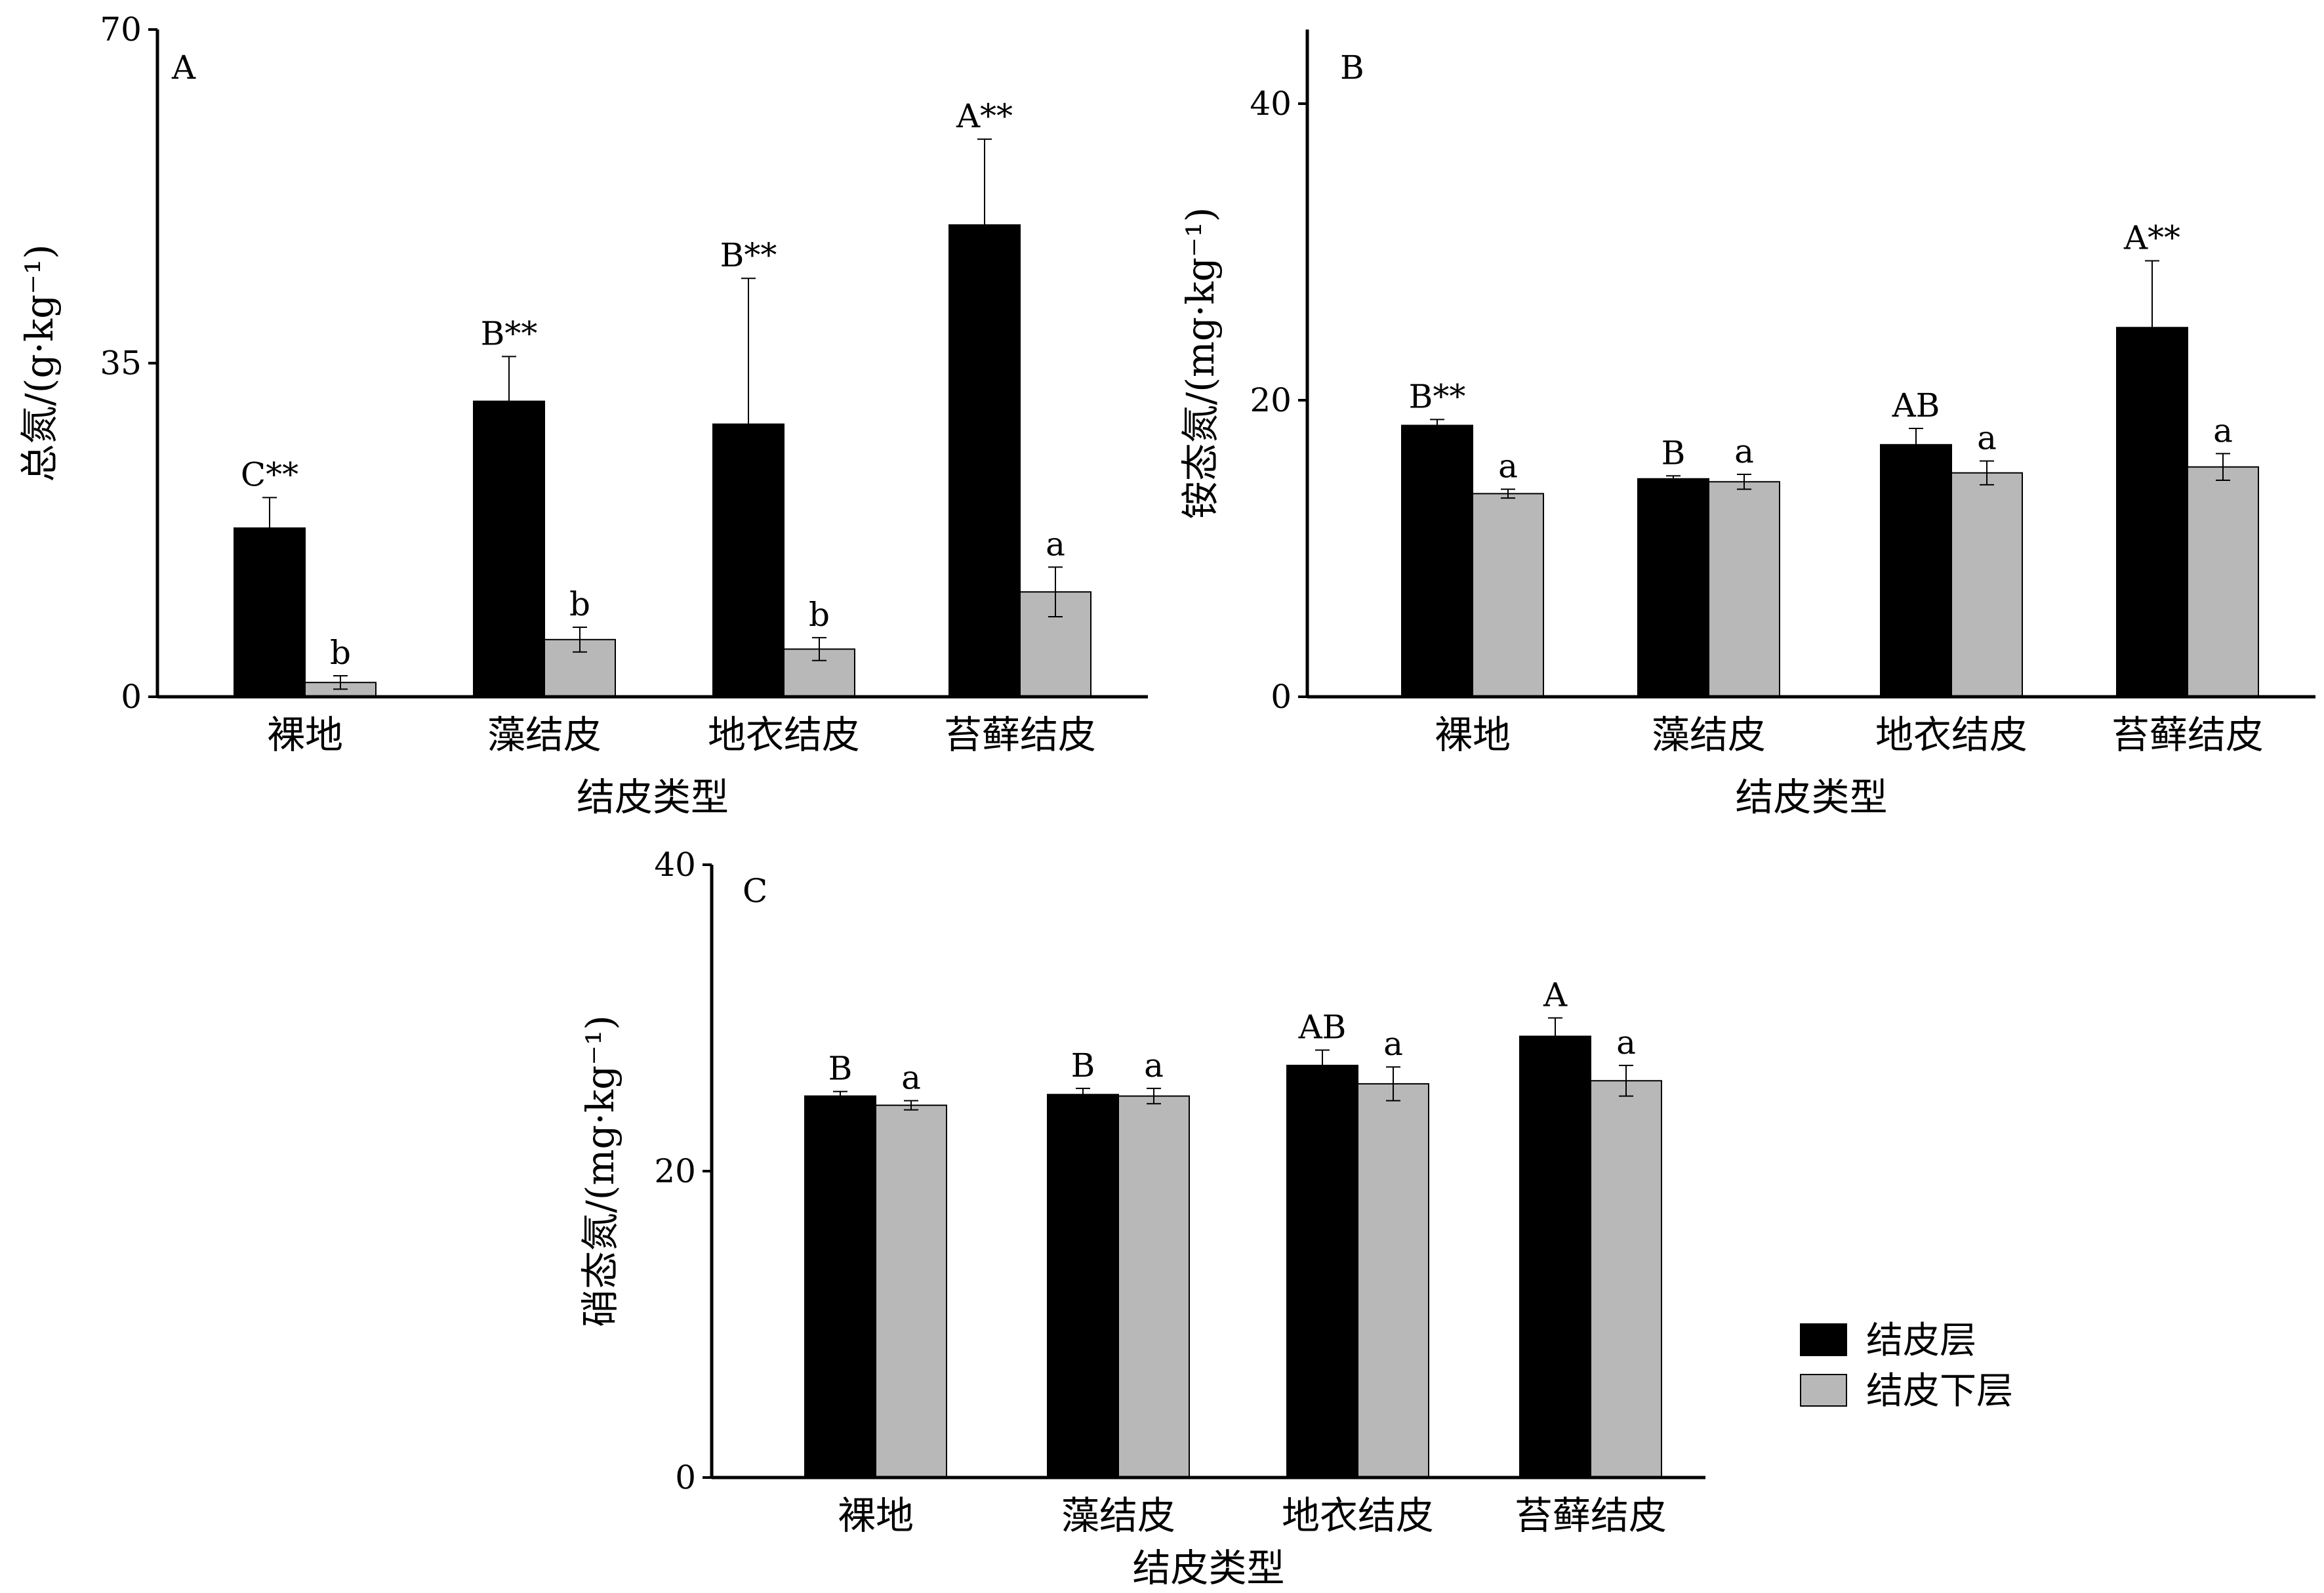  What do you see at coordinates (1939, 1391) in the screenshot?
I see `legend-label-subsurface: 结皮下层` at bounding box center [1939, 1391].